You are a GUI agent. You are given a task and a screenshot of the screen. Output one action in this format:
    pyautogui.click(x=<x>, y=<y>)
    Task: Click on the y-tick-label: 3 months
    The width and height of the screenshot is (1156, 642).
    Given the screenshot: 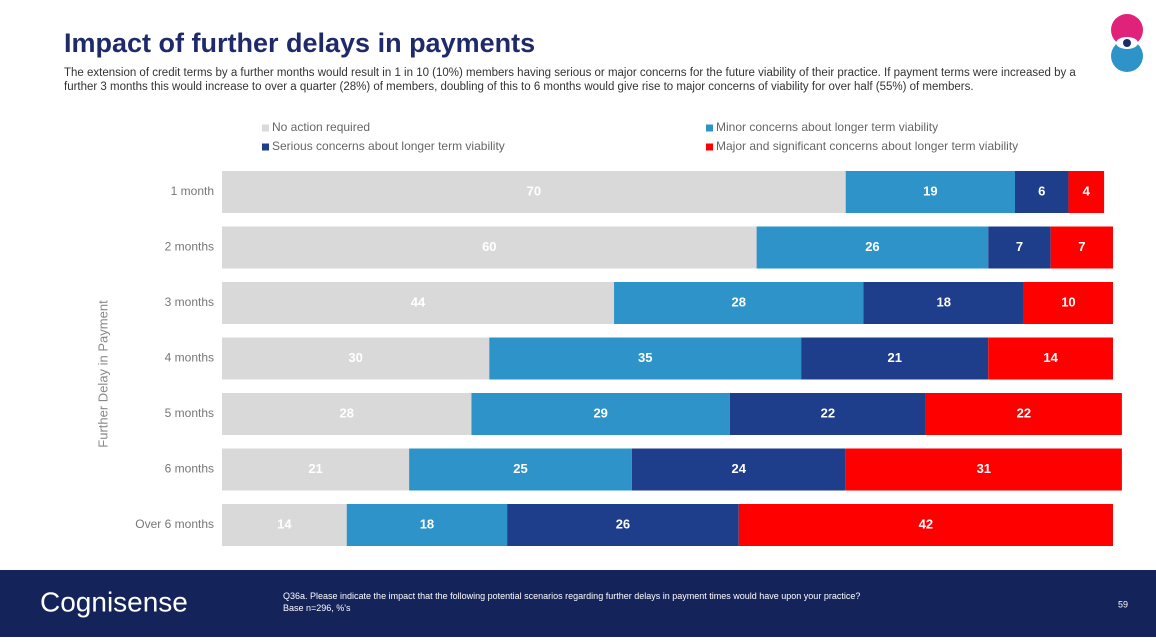 What is the action you would take?
    pyautogui.click(x=189, y=302)
    